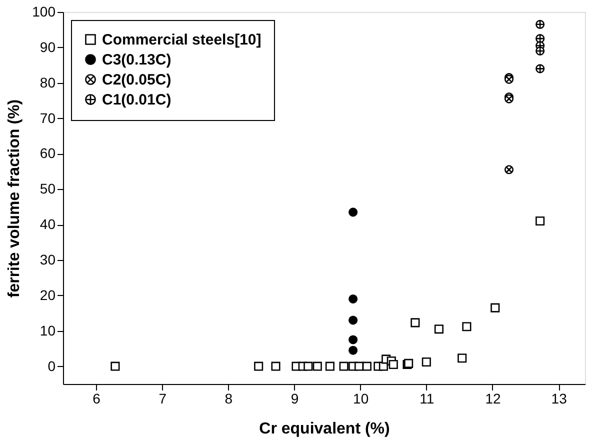 Image resolution: width=590 pixels, height=441 pixels. Describe the element at coordinates (52, 366) in the screenshot. I see `y-tick-label: 0` at that location.